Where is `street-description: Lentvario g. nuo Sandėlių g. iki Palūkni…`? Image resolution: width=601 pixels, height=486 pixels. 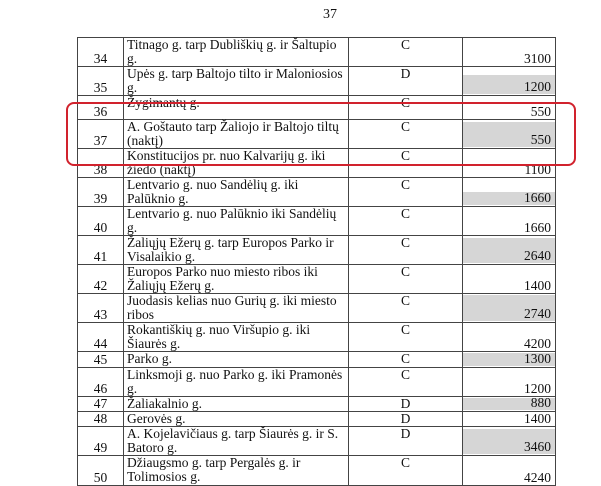 street-description: Lentvario g. nuo Sandėlių g. iki Palūkni… is located at coordinates (236, 192).